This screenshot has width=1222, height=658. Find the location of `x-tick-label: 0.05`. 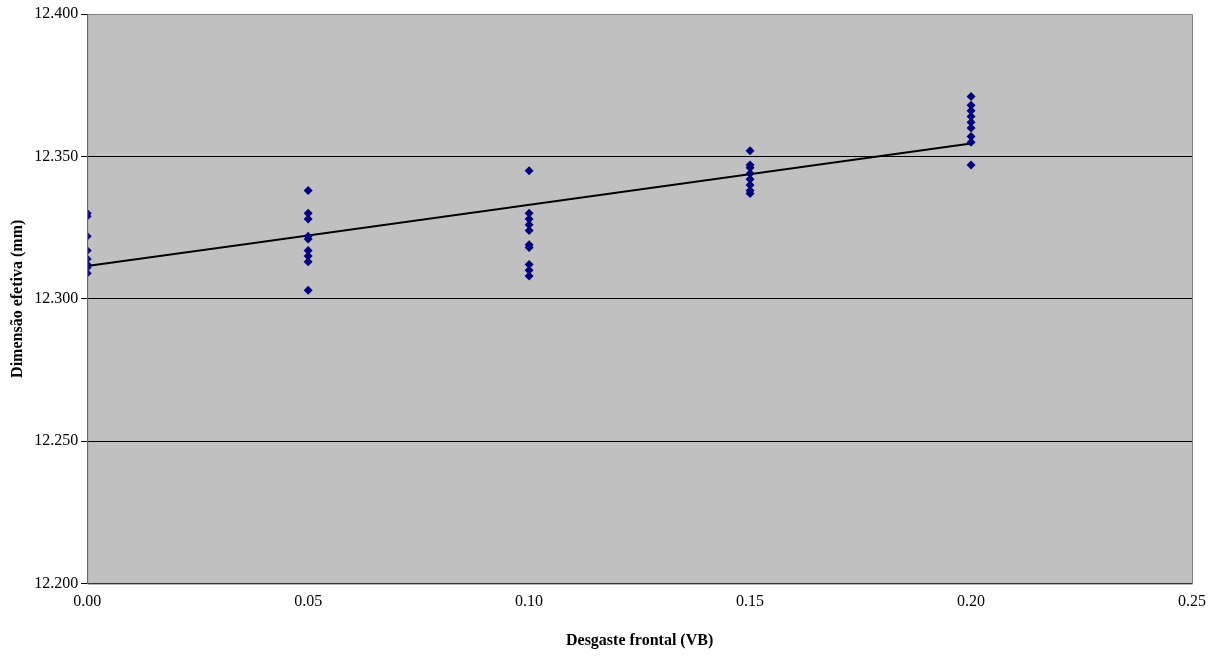

x-tick-label: 0.05 is located at coordinates (308, 601).